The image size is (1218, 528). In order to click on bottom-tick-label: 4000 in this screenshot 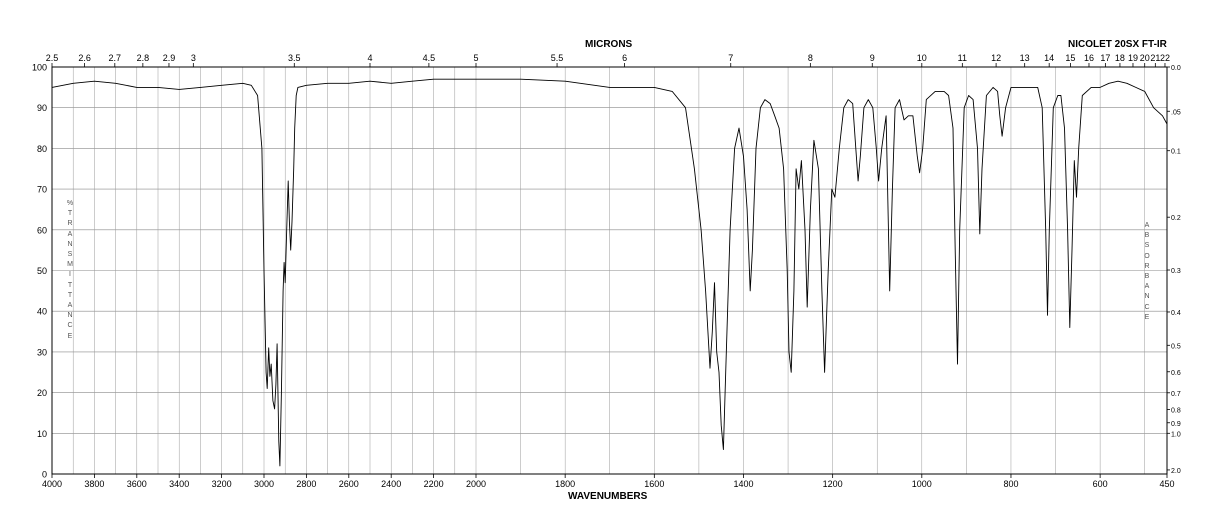, I will do `click(52, 484)`.